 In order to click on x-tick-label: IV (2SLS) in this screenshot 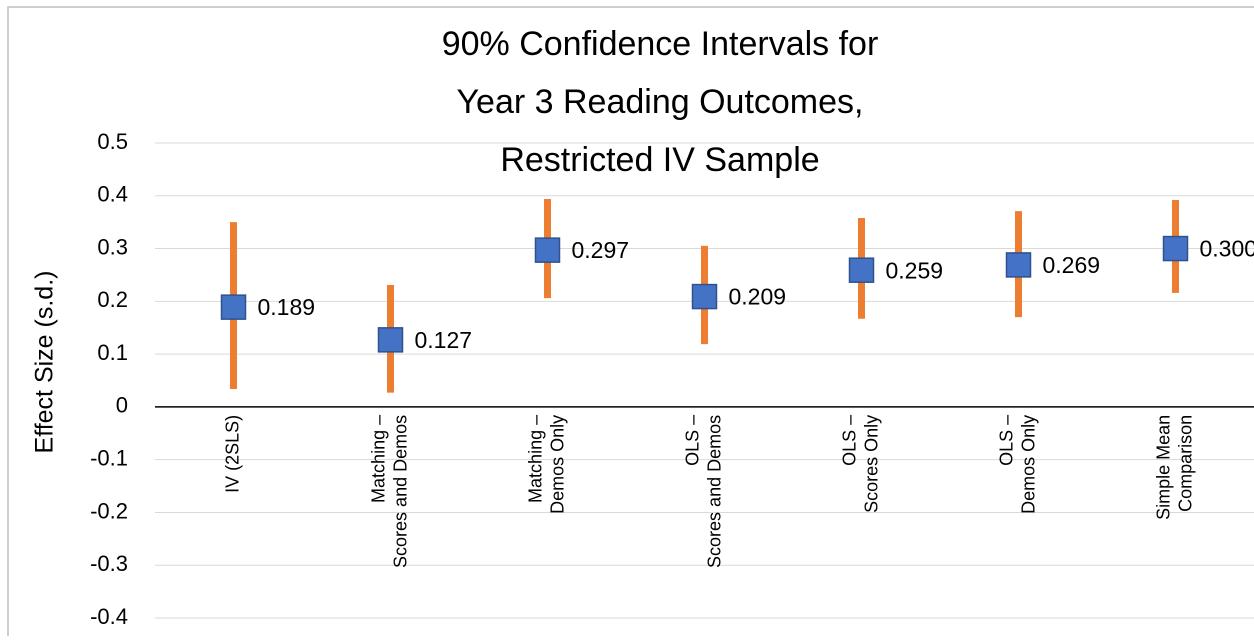, I will do `click(232, 454)`.